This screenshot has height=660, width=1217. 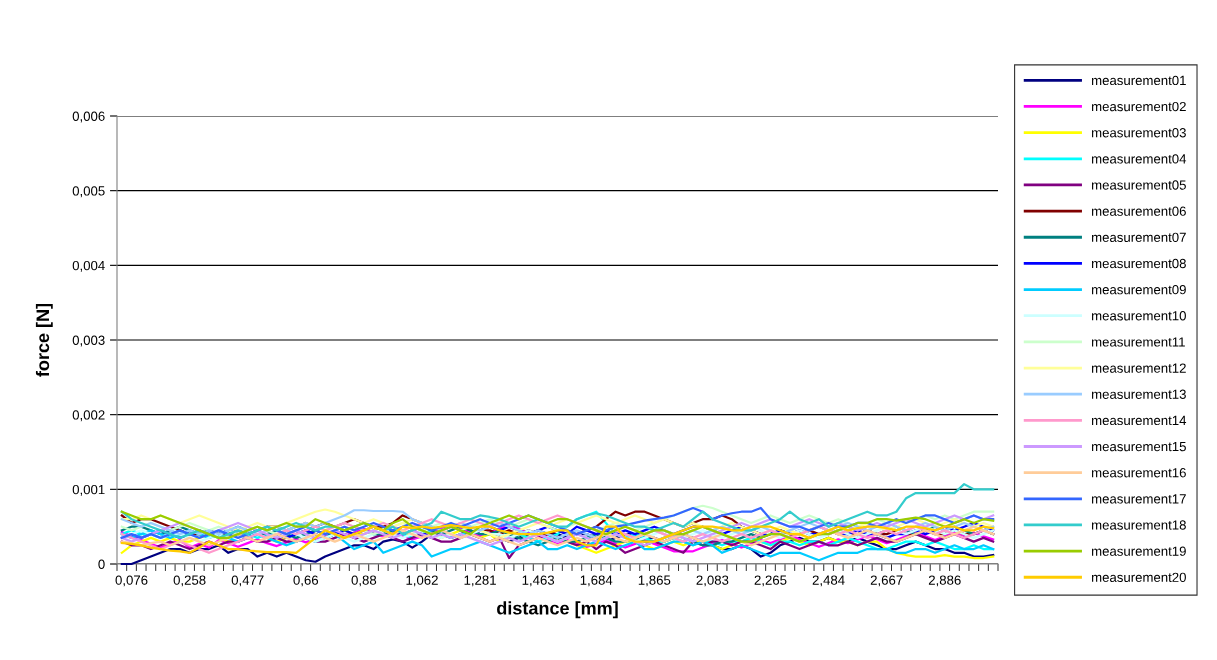 What do you see at coordinates (1139, 447) in the screenshot?
I see `legend-label: measurement15` at bounding box center [1139, 447].